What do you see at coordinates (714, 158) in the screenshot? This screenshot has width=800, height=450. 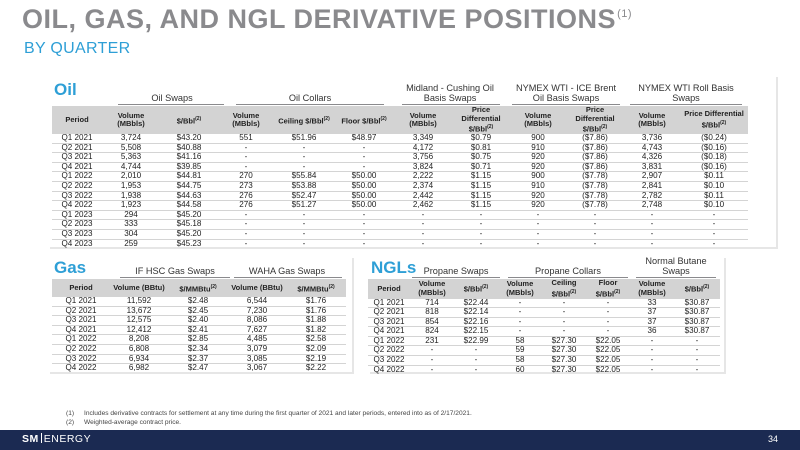 I see `oil-value-cell: ($0.18)` at bounding box center [714, 158].